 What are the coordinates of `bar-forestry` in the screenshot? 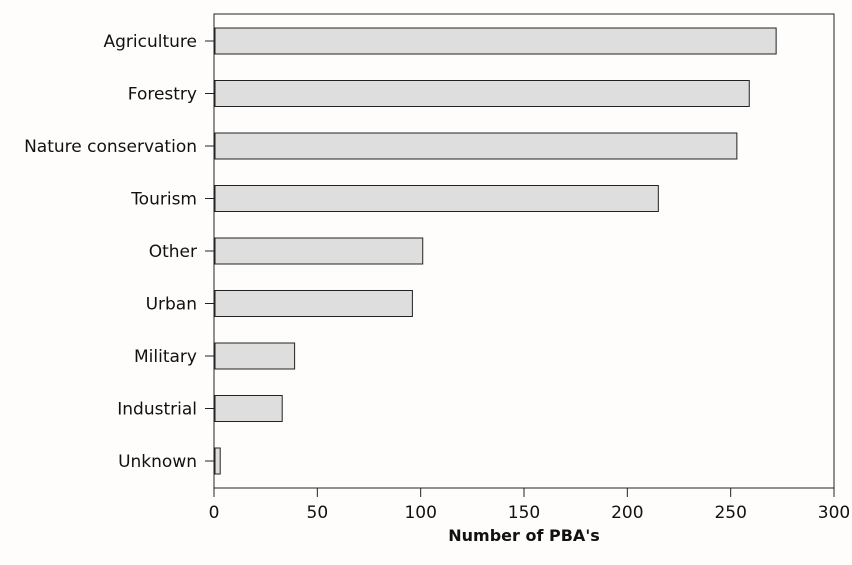 It's located at (482, 93).